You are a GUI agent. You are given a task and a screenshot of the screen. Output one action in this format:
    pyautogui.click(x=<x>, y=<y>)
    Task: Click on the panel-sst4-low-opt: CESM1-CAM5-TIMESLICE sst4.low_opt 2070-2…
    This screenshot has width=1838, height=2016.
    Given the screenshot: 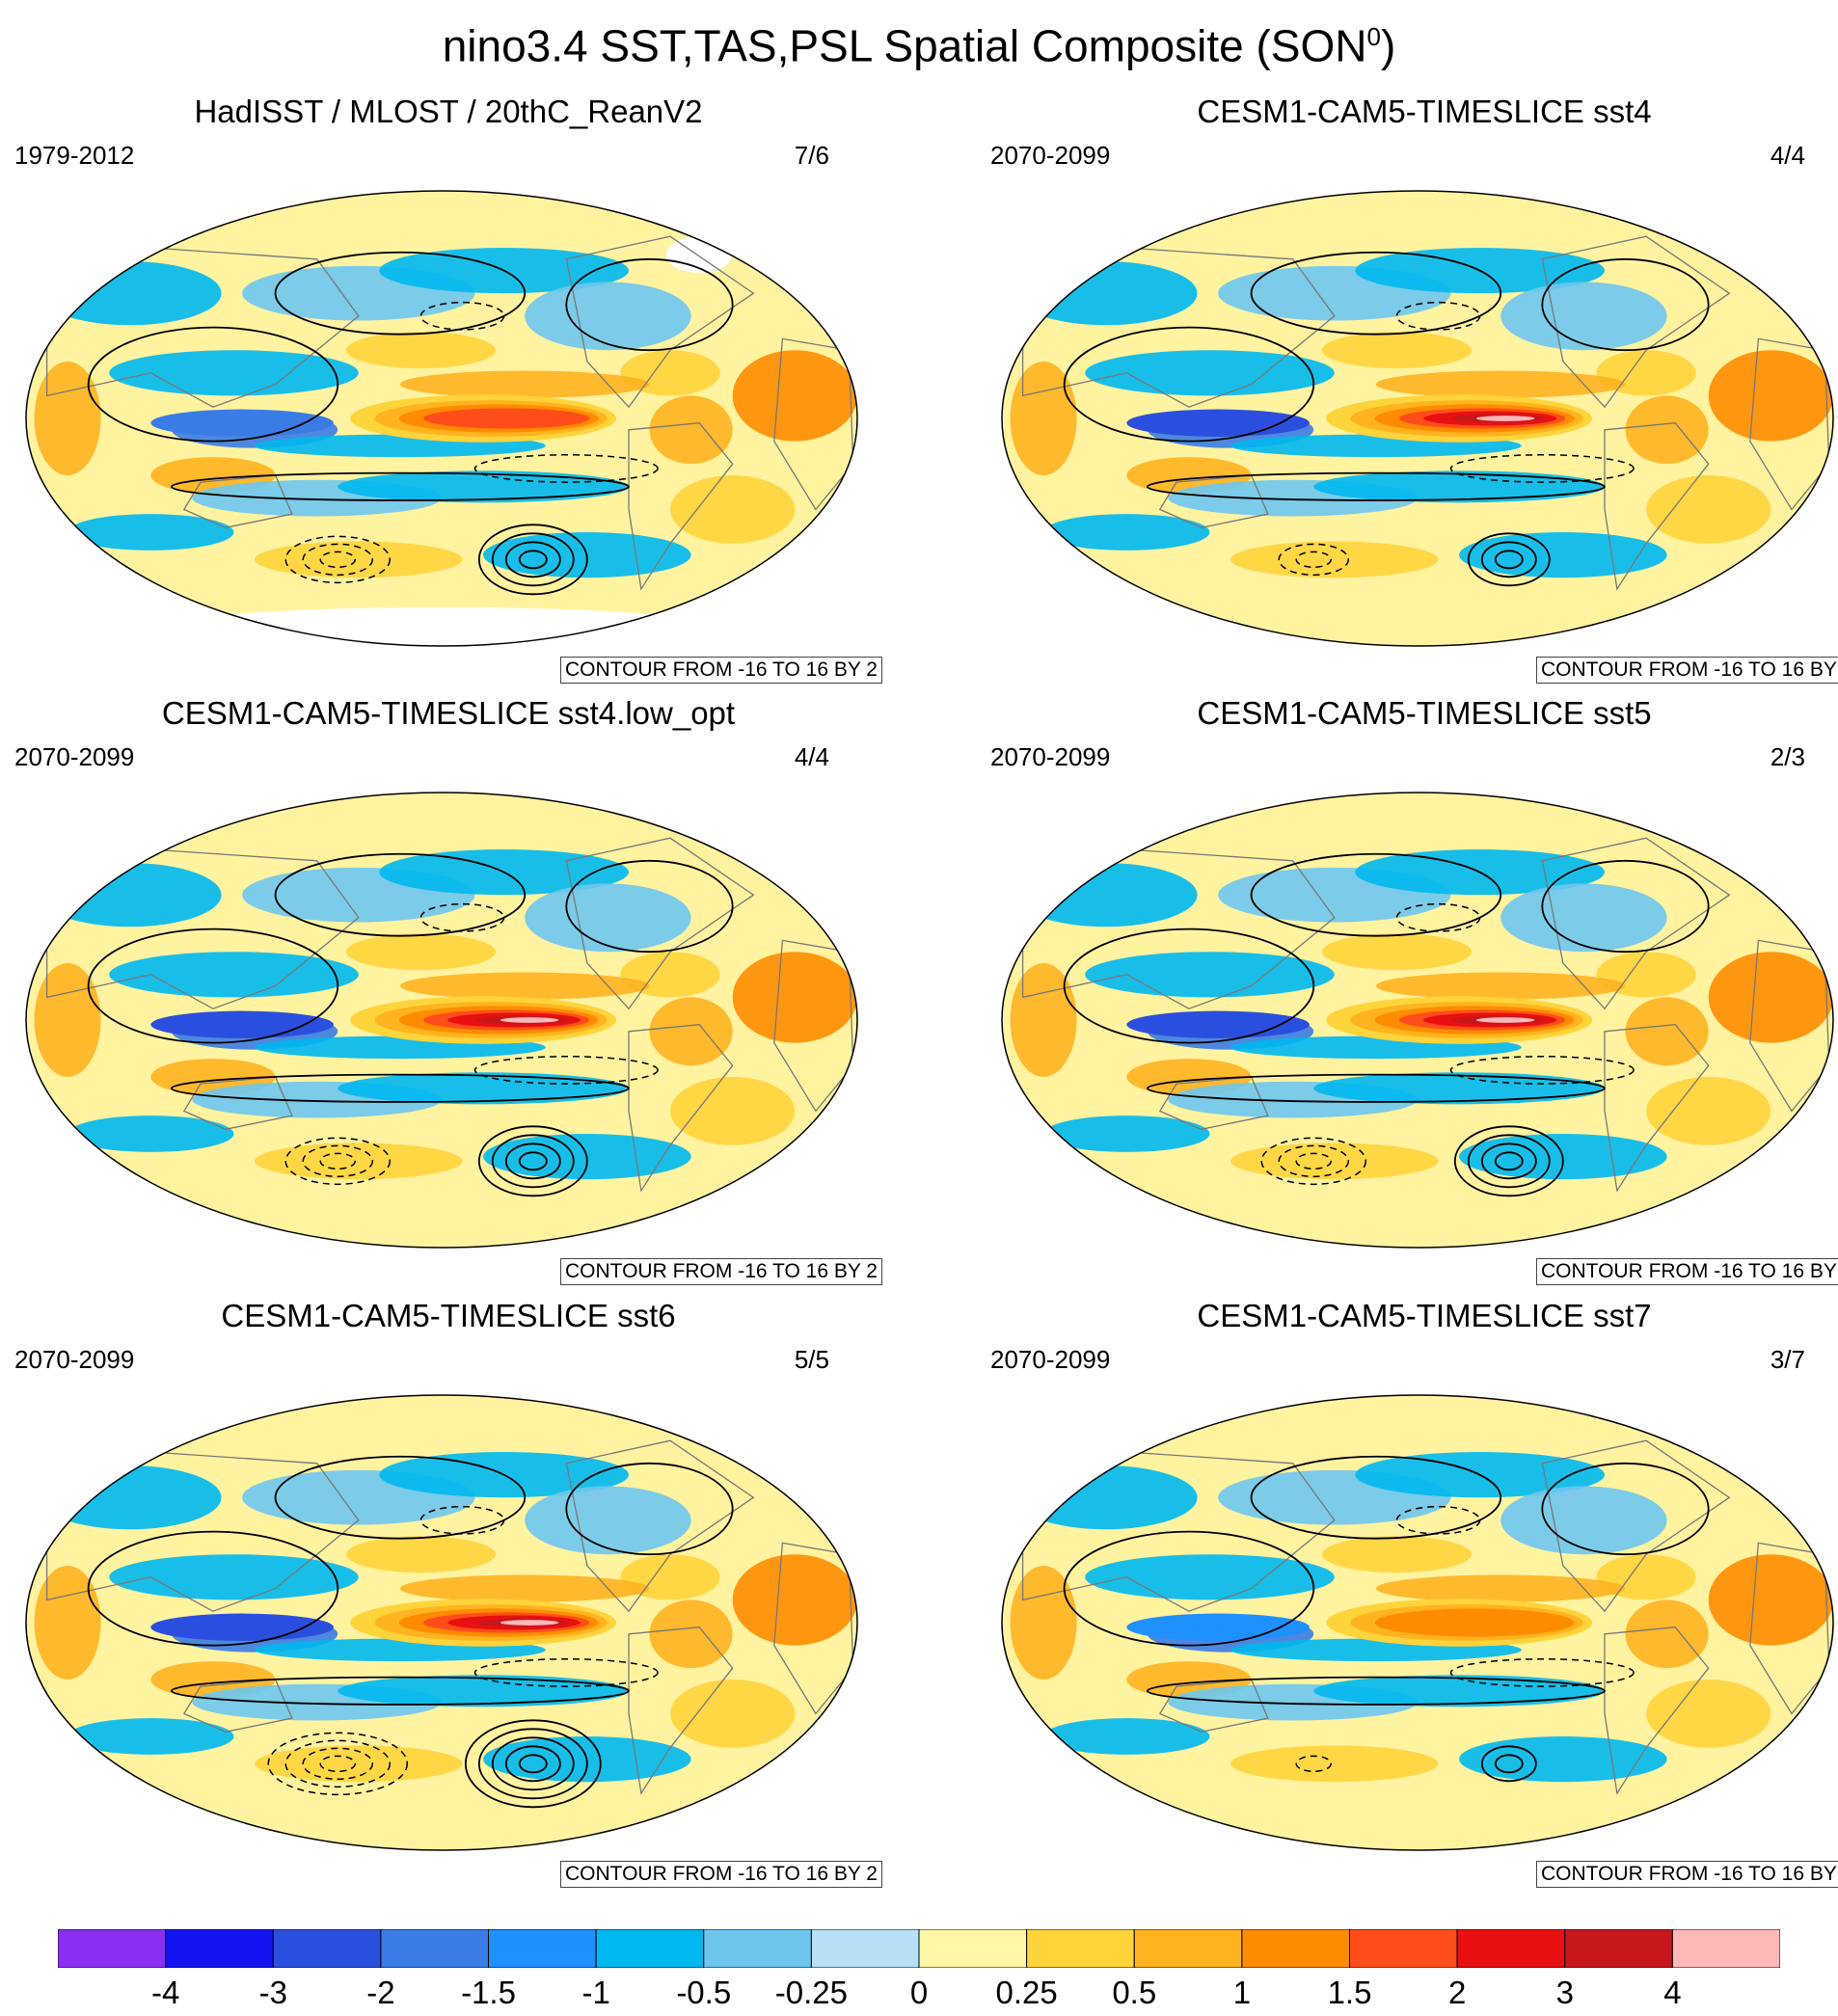 What is the action you would take?
    pyautogui.click(x=448, y=993)
    